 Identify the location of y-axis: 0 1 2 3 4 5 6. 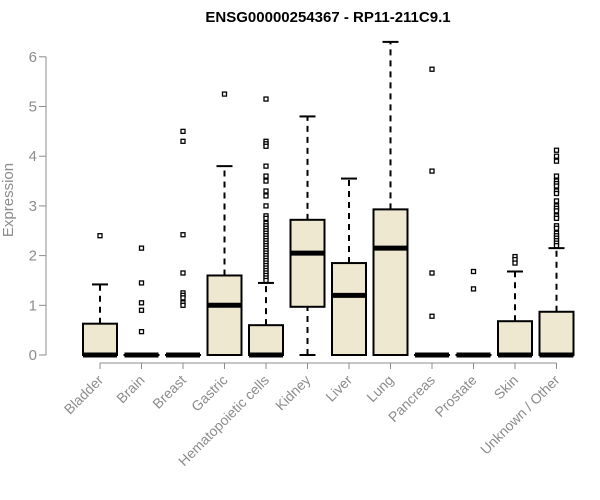
(38, 206).